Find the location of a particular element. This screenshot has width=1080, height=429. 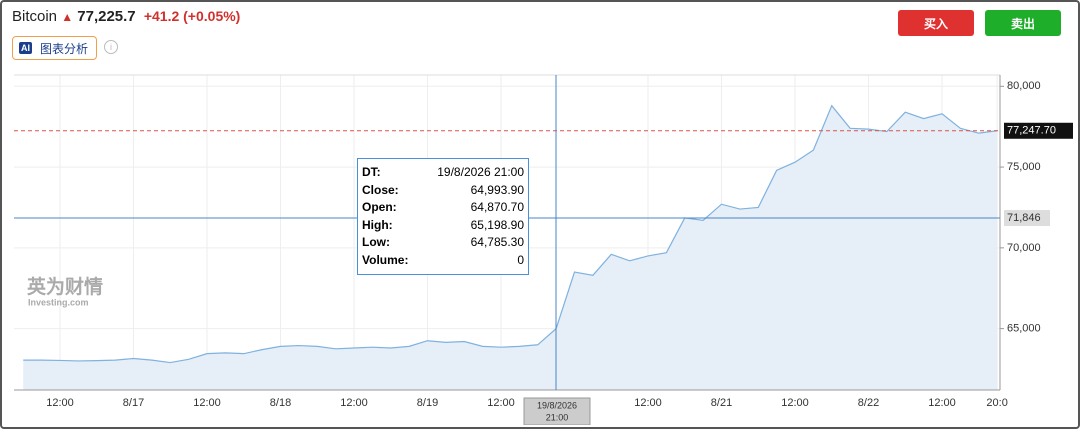

x-tick-label: 20:0 is located at coordinates (996, 403).